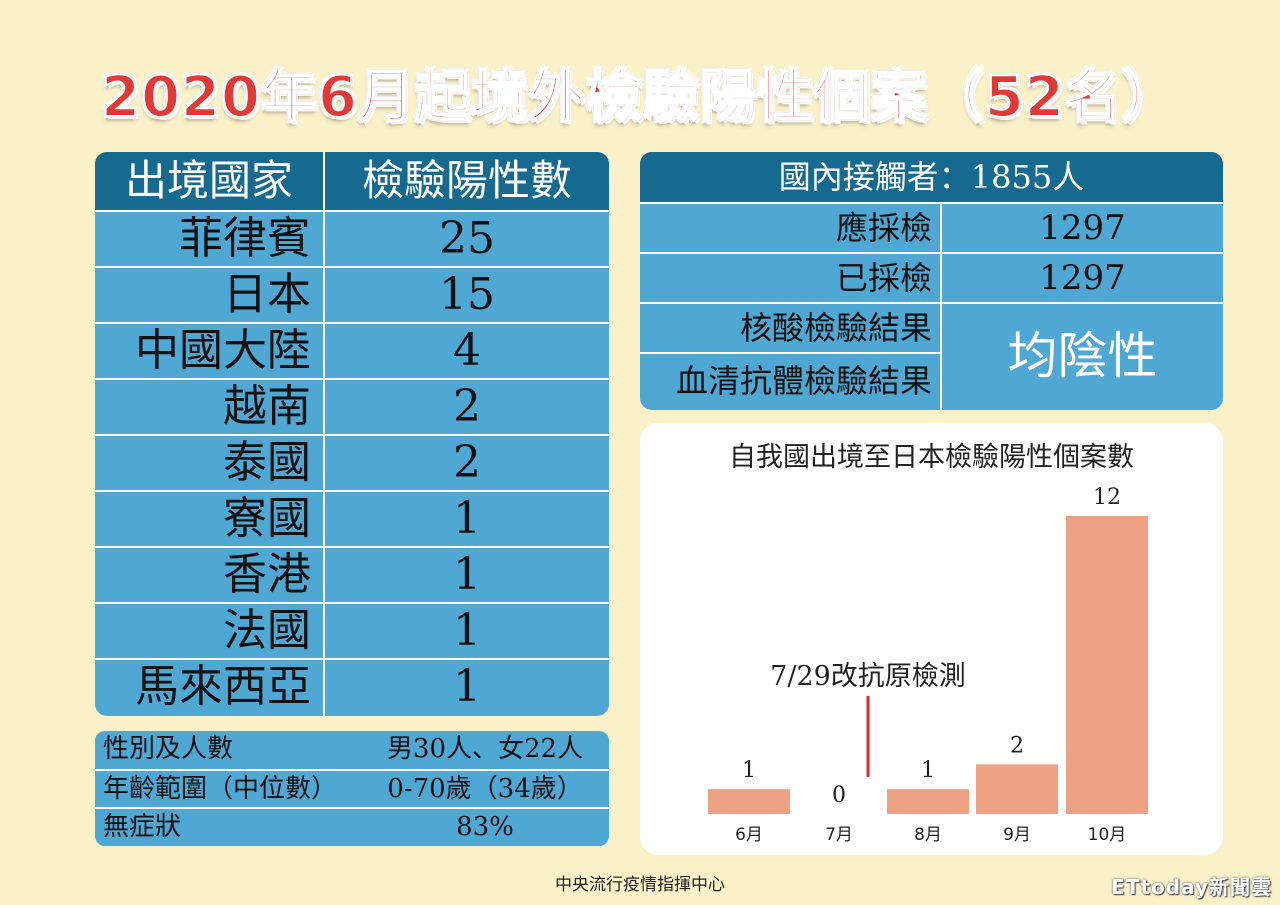 The height and width of the screenshot is (905, 1280). Describe the element at coordinates (352, 574) in the screenshot. I see `table-row: 香港 1` at that location.